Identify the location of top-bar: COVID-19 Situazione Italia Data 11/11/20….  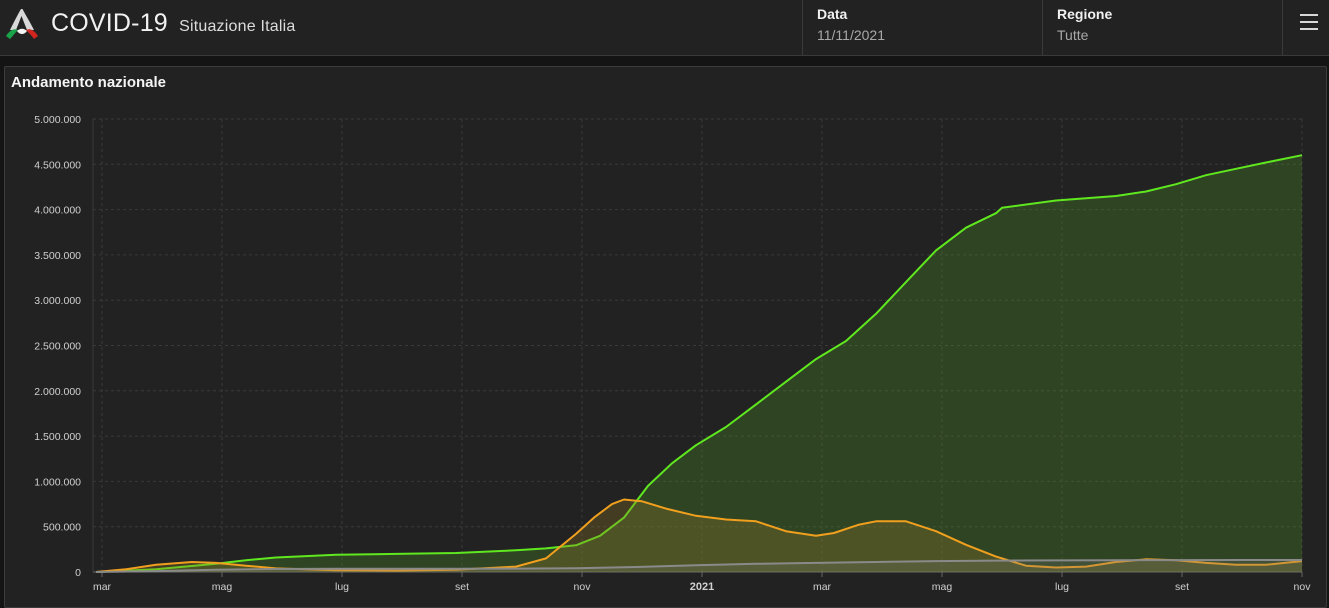
(664, 28).